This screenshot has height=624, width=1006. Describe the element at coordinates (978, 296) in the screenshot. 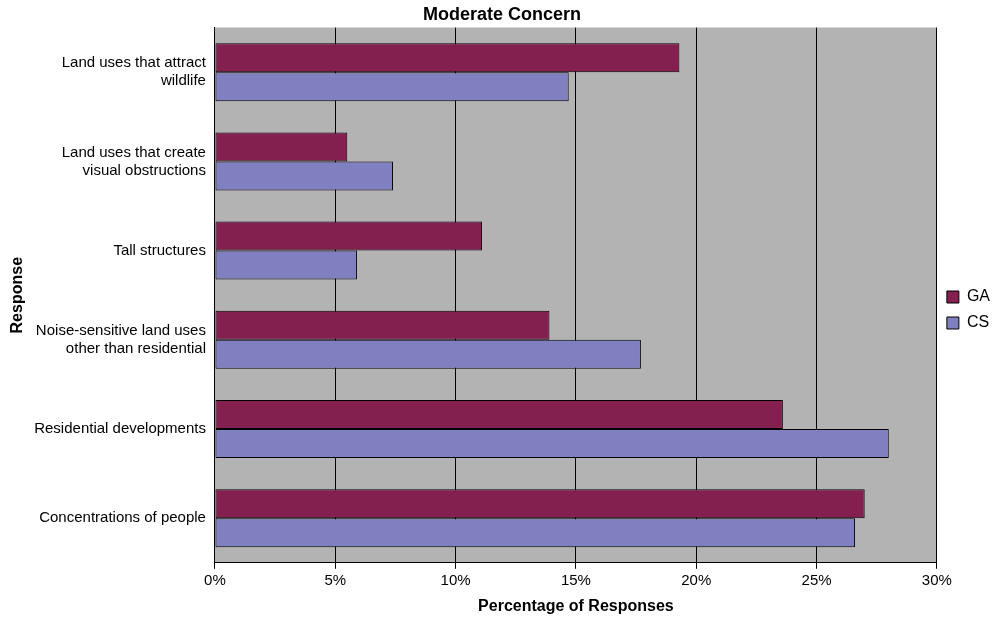

I see `legend-label: GA` at that location.